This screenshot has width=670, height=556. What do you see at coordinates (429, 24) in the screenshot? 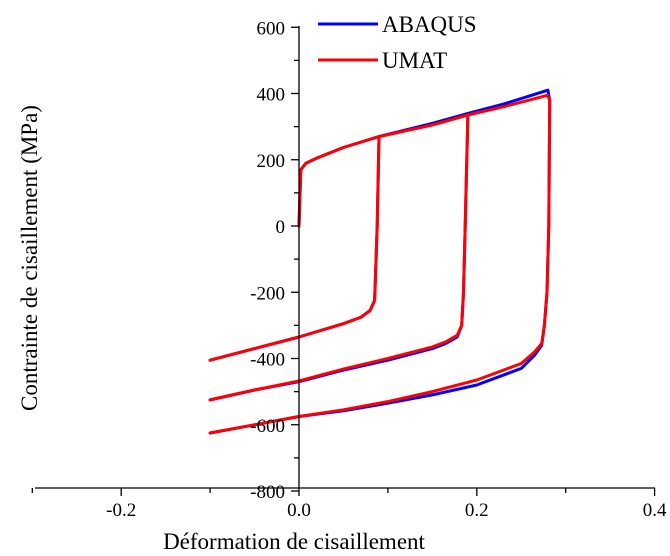
I see `legend-label-abaqus: ABAQUS` at bounding box center [429, 24].